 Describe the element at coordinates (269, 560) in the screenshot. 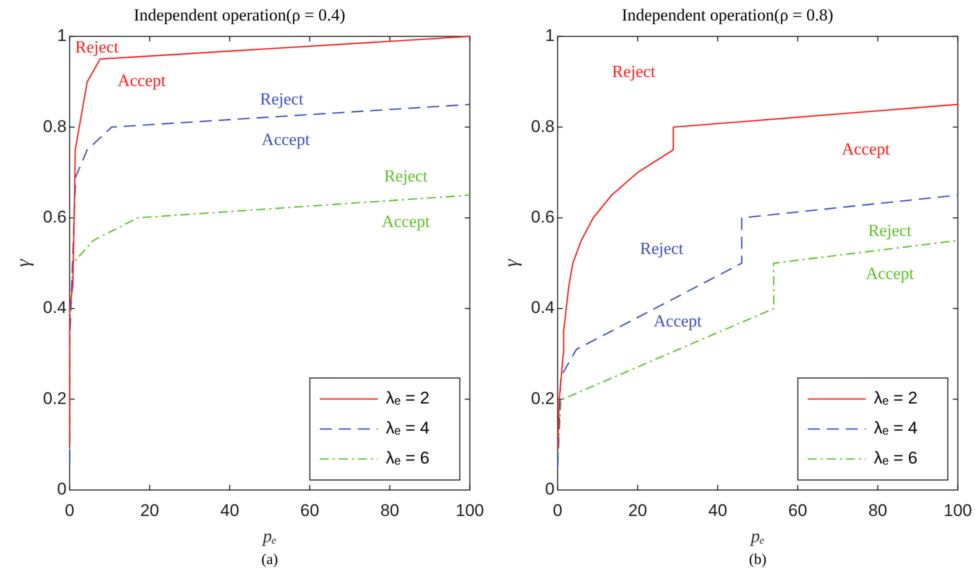

I see `text: (a)` at that location.